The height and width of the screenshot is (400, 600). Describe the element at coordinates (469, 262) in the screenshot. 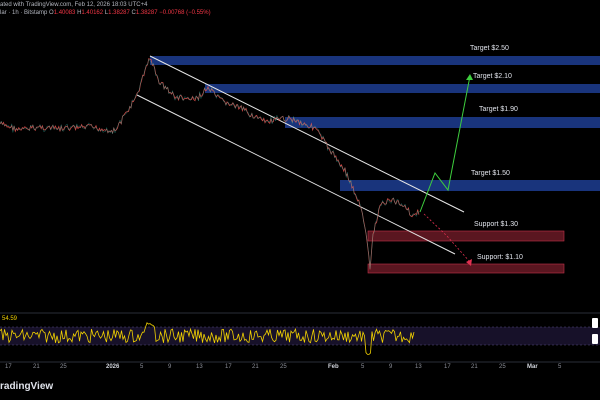

I see `bearish-arrowhead` at that location.